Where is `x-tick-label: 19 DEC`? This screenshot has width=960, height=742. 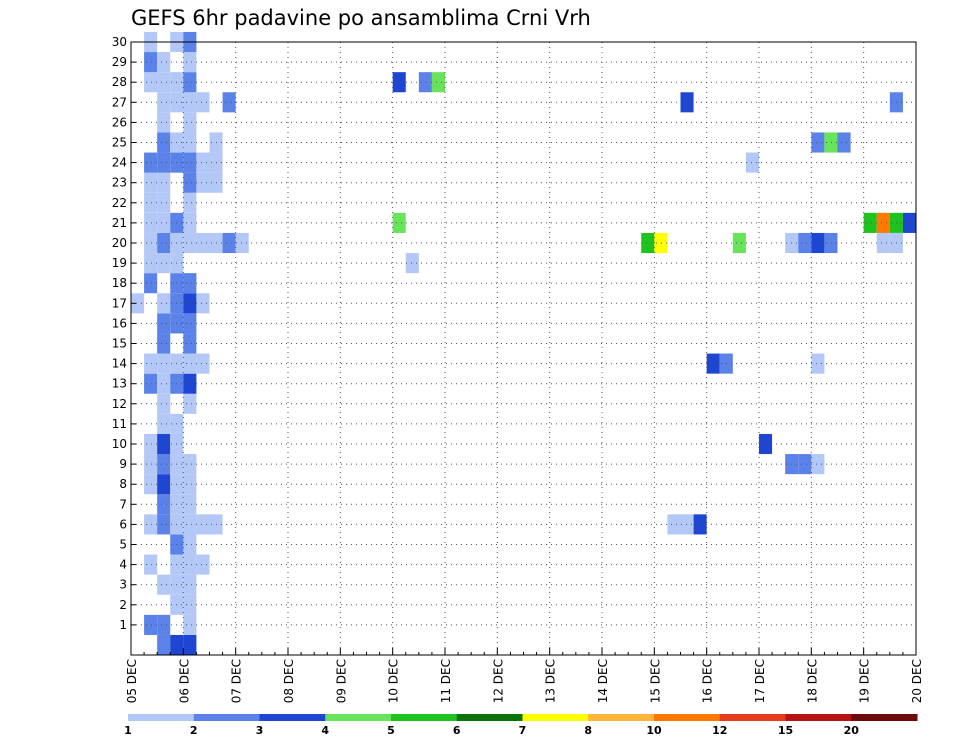 x-tick-label: 19 DEC is located at coordinates (865, 681).